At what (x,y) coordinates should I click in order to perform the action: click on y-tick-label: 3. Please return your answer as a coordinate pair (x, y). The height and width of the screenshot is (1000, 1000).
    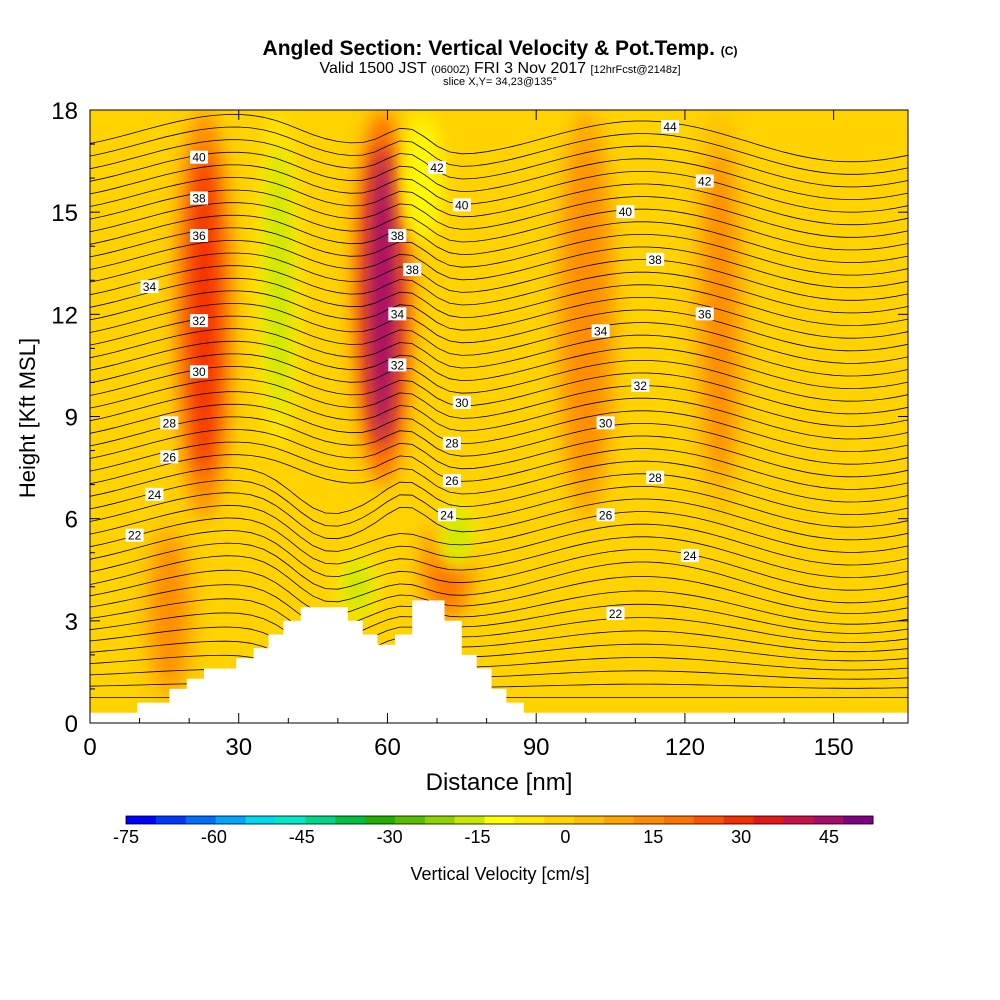
    Looking at the image, I should click on (71, 622).